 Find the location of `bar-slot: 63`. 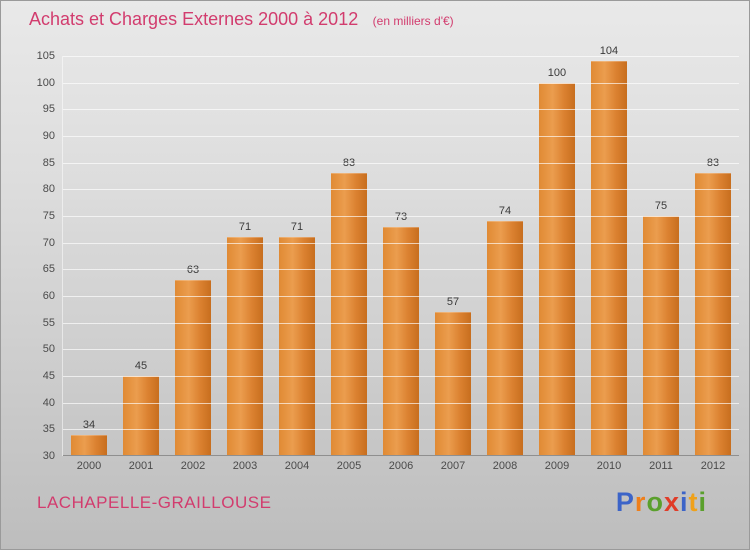

bar-slot: 63 is located at coordinates (193, 256).